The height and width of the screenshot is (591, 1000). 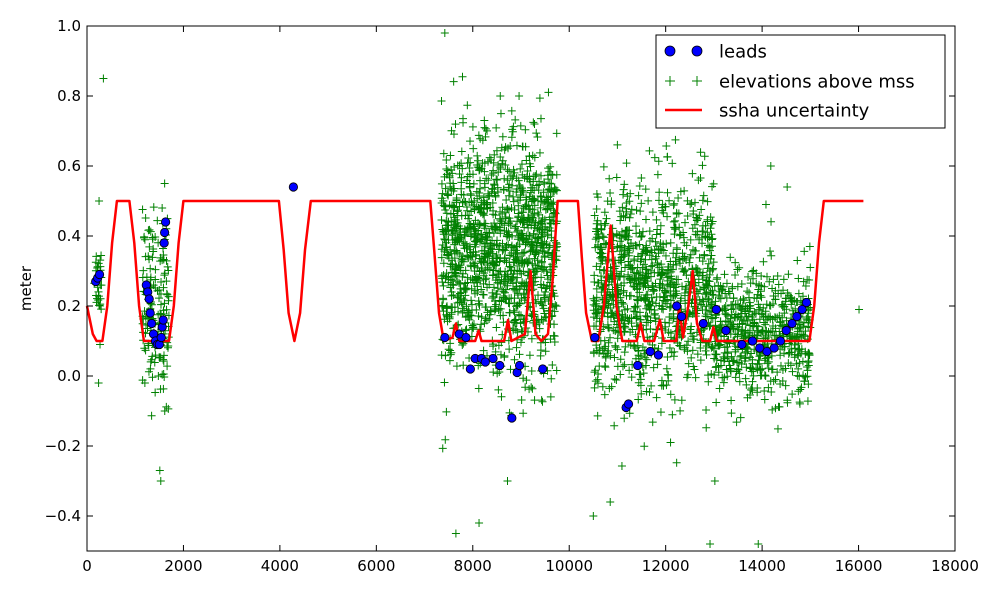 What do you see at coordinates (743, 52) in the screenshot?
I see `legend-leads-label: leads` at bounding box center [743, 52].